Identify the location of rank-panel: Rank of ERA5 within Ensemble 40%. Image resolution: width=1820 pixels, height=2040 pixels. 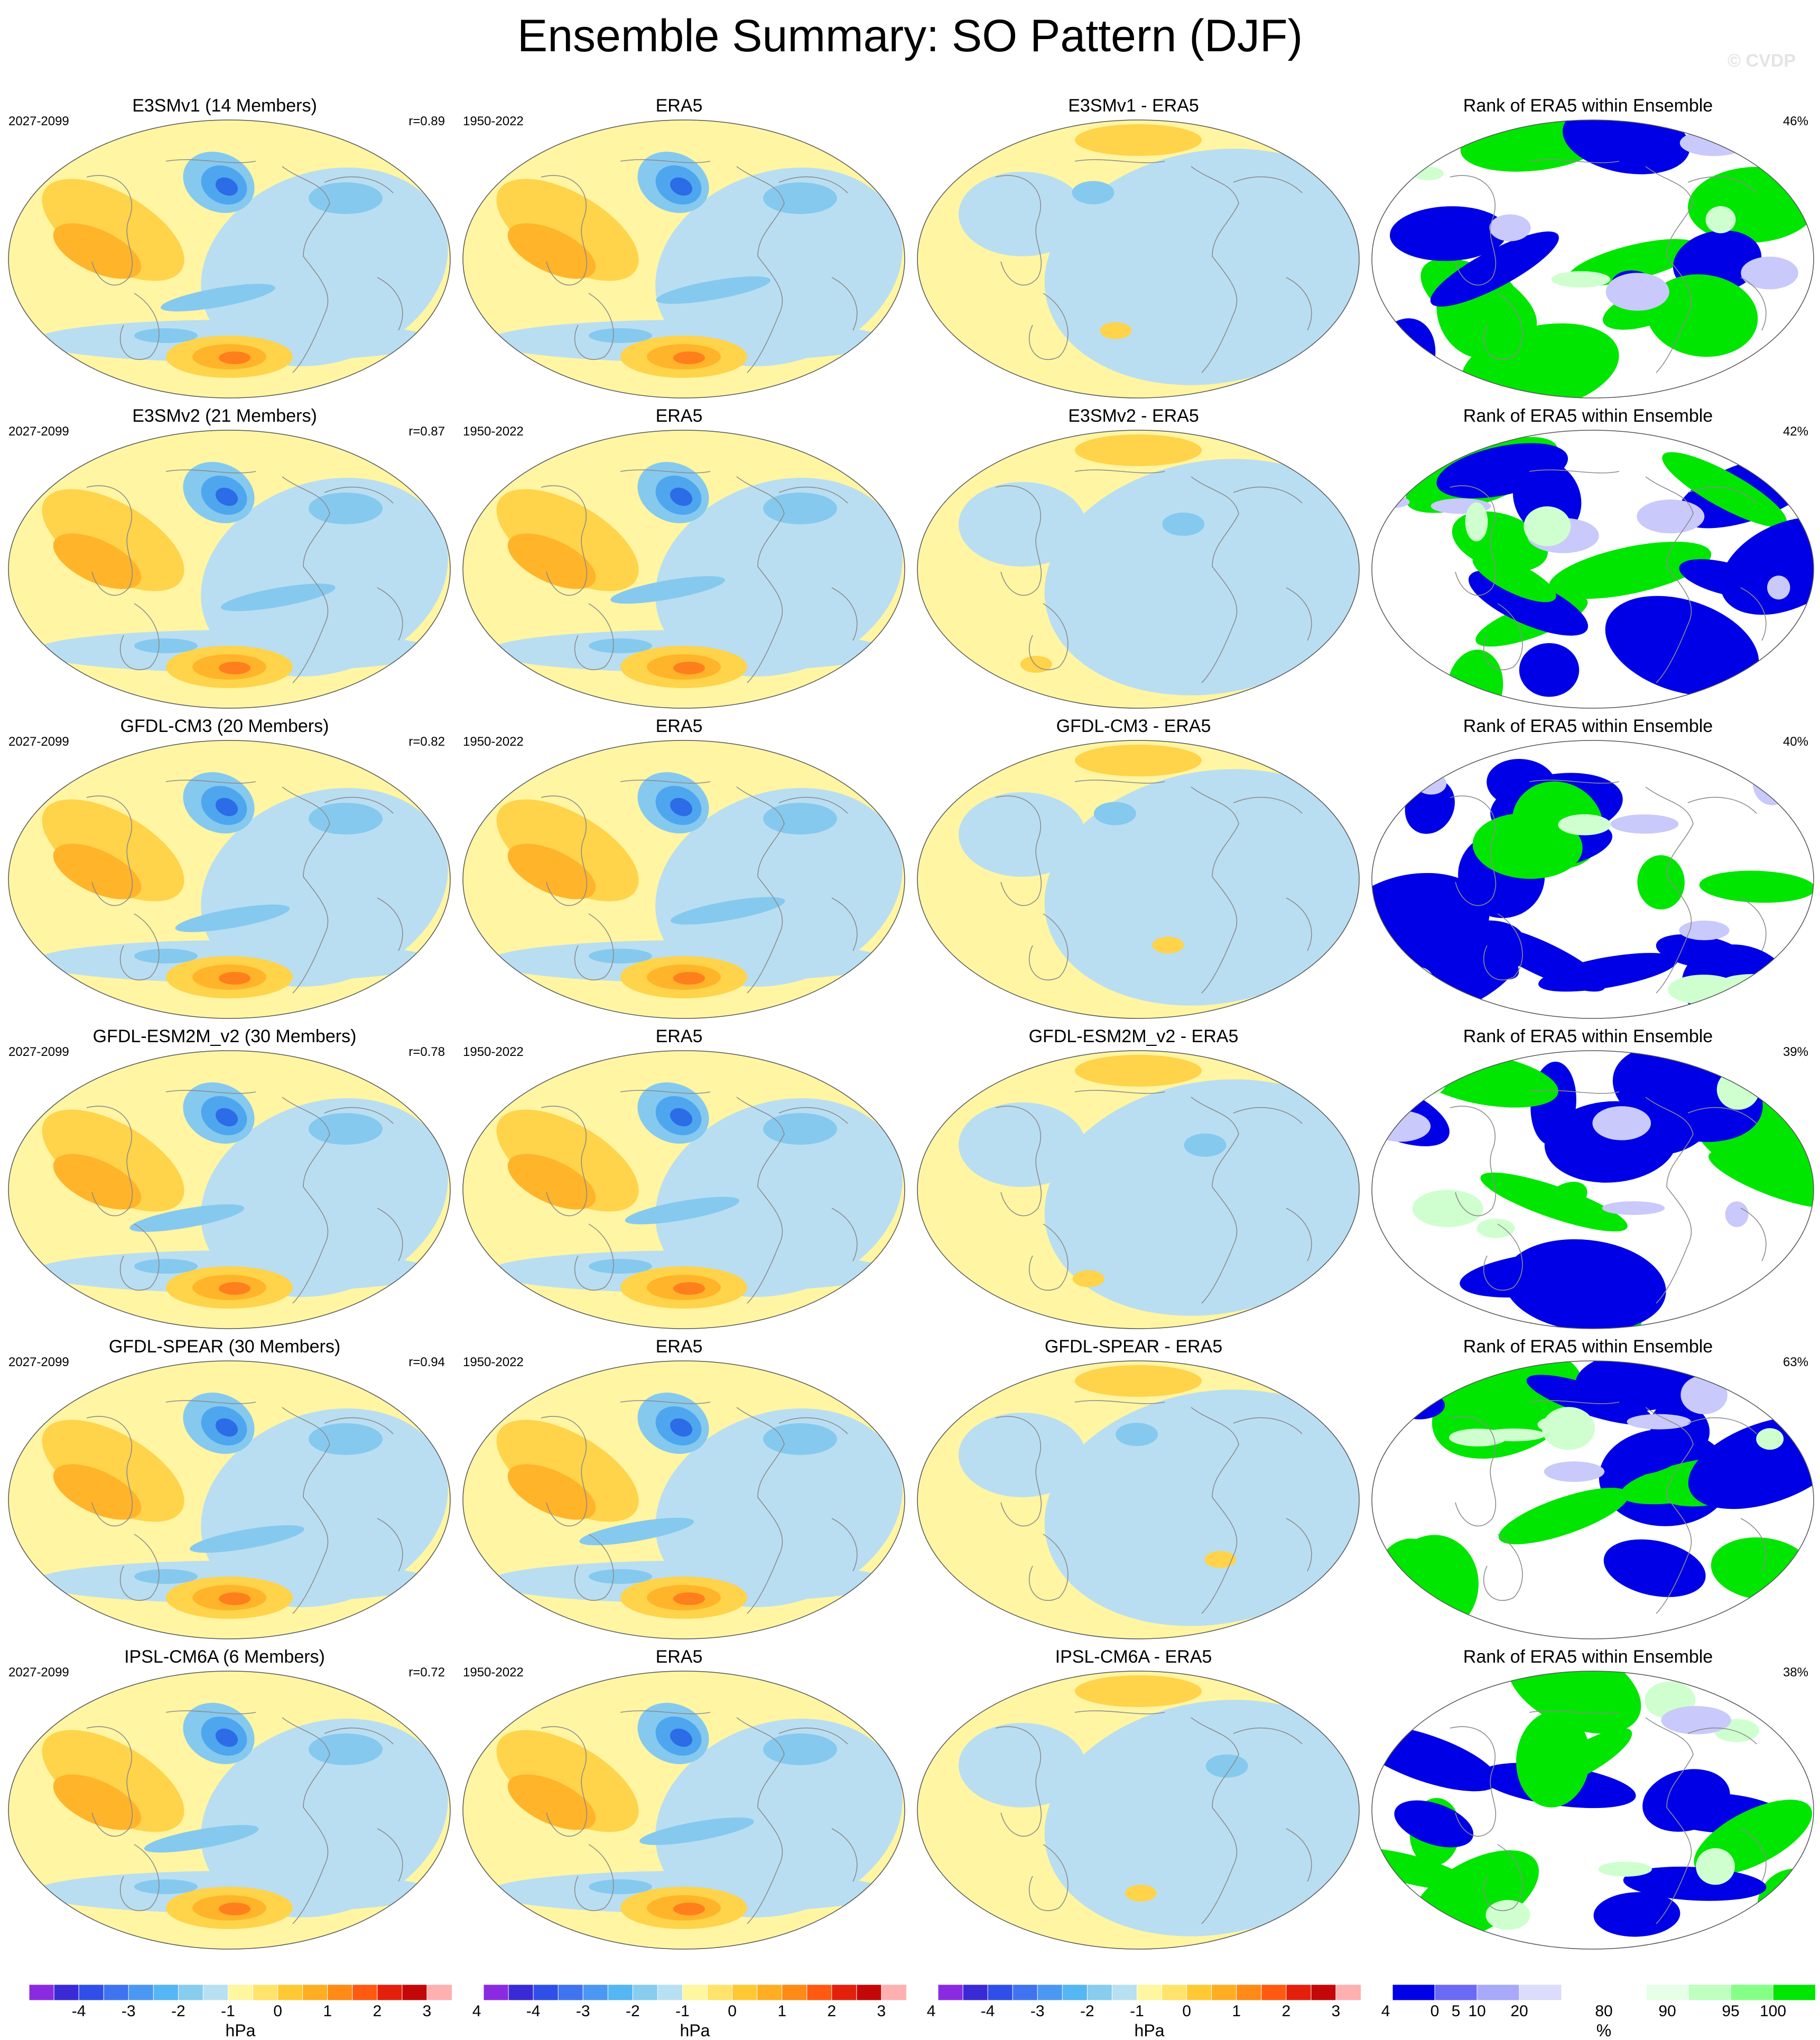
(1588, 870).